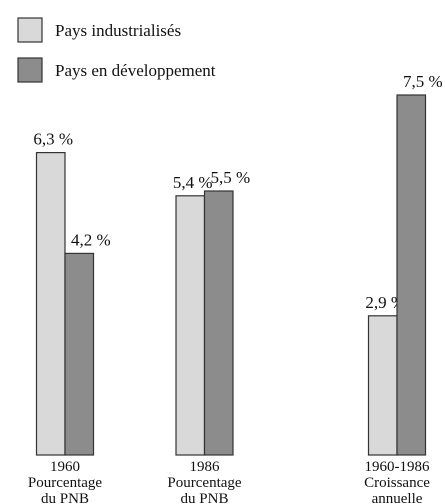 This screenshot has width=445, height=504. What do you see at coordinates (118, 30) in the screenshot?
I see `legend-label: Pays industrialisés` at bounding box center [118, 30].